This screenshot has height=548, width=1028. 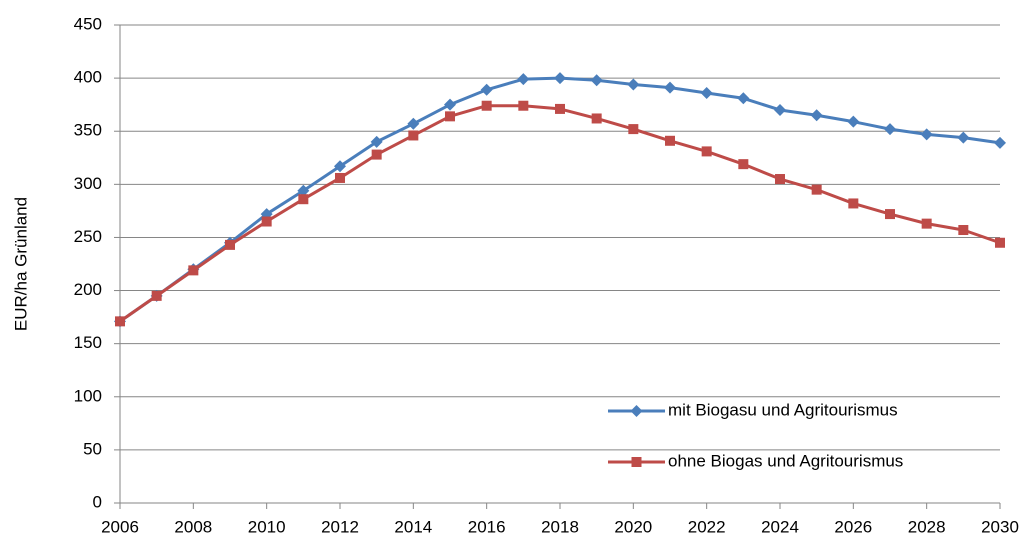 I want to click on y-tick-label: 350, so click(x=88, y=130).